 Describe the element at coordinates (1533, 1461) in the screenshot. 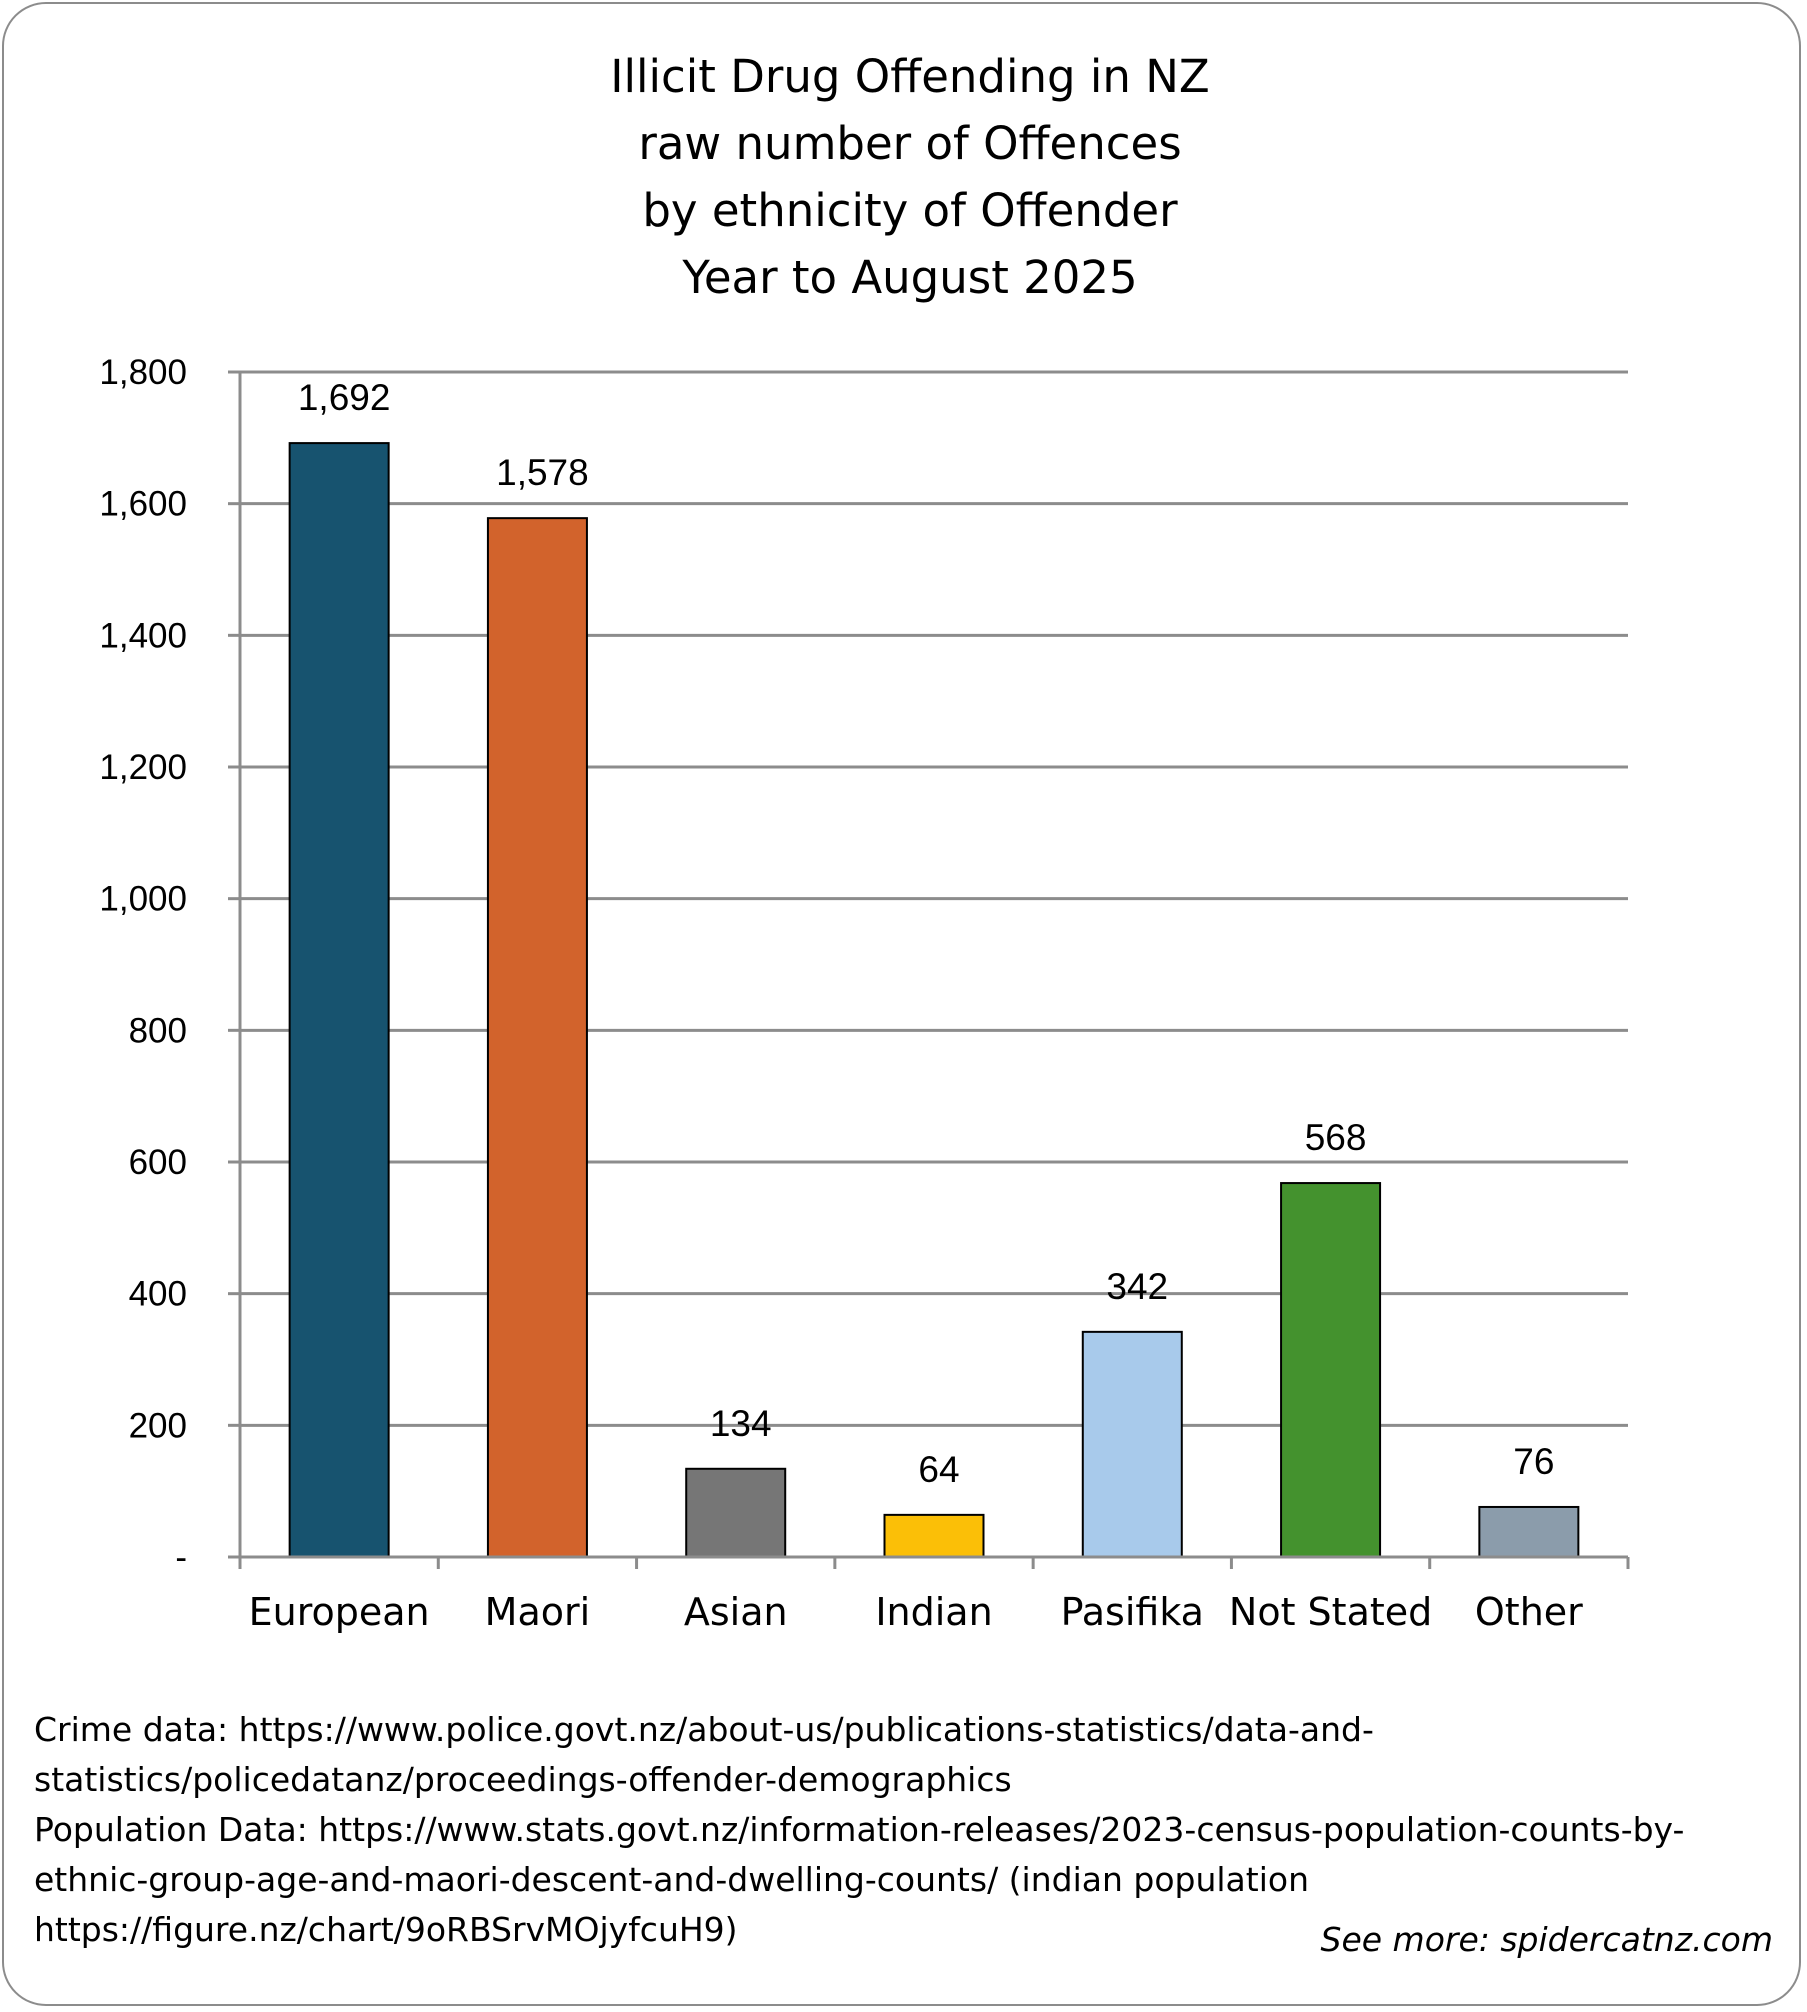

I see `data-label: 76` at that location.